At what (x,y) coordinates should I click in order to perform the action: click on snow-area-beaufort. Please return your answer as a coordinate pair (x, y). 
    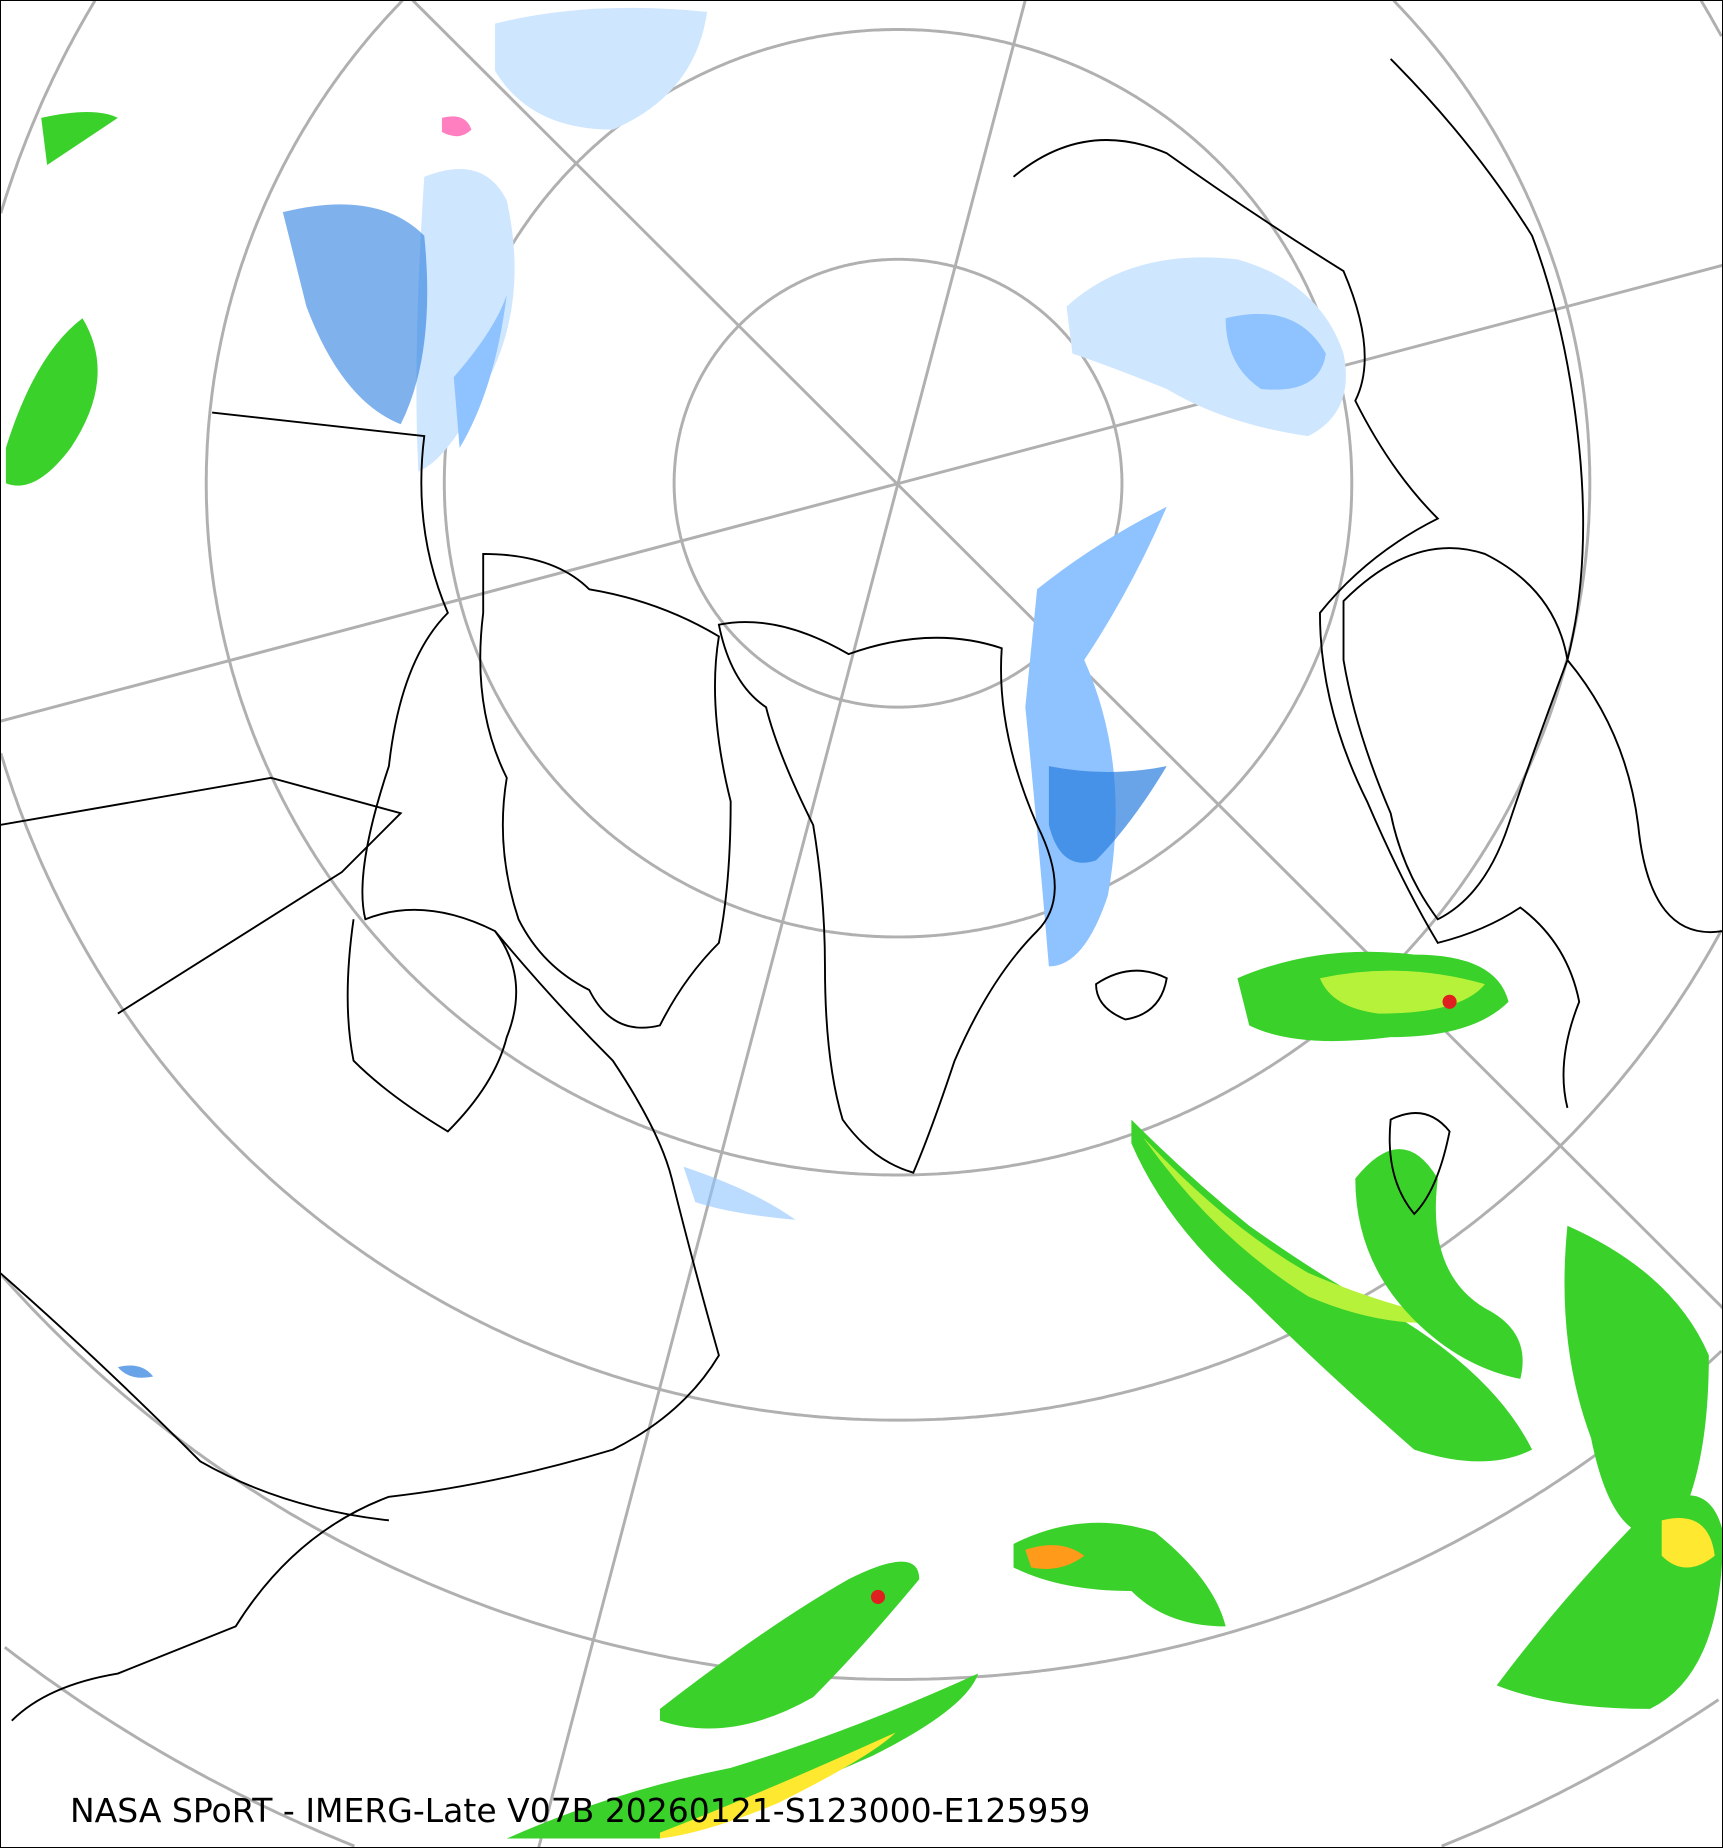
    Looking at the image, I should click on (601, 68).